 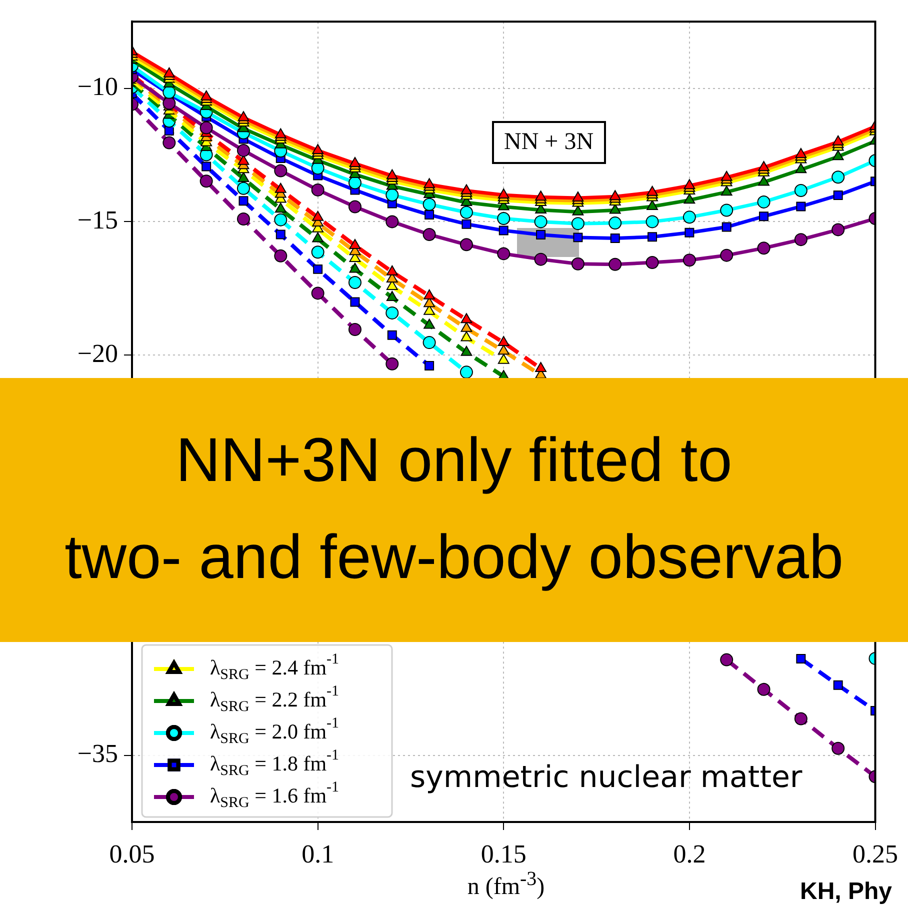 What do you see at coordinates (97, 87) in the screenshot?
I see `y-tick-label: −10` at bounding box center [97, 87].